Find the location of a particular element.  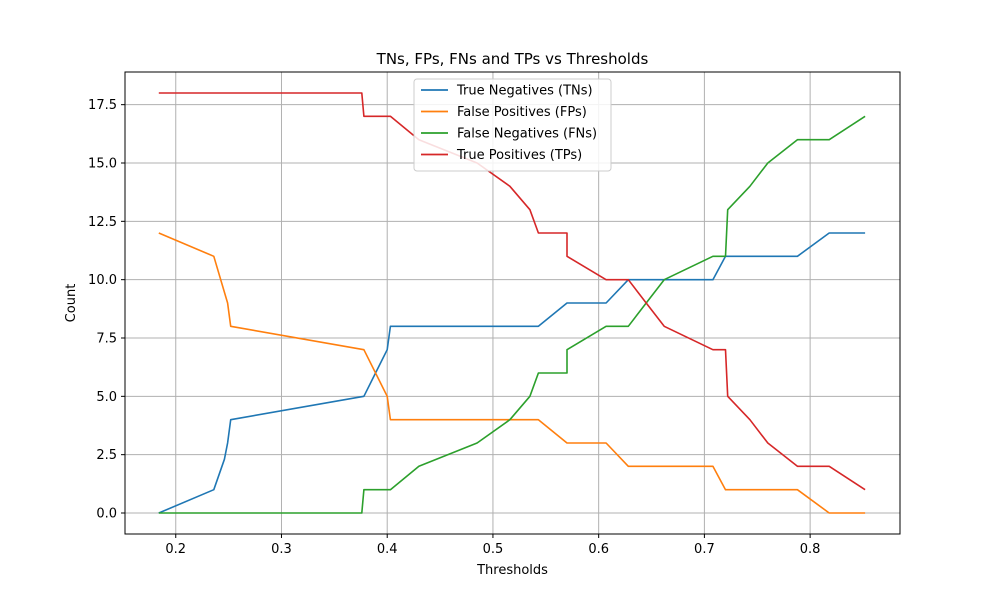

y-tick-label: 0.0 is located at coordinates (106, 514).